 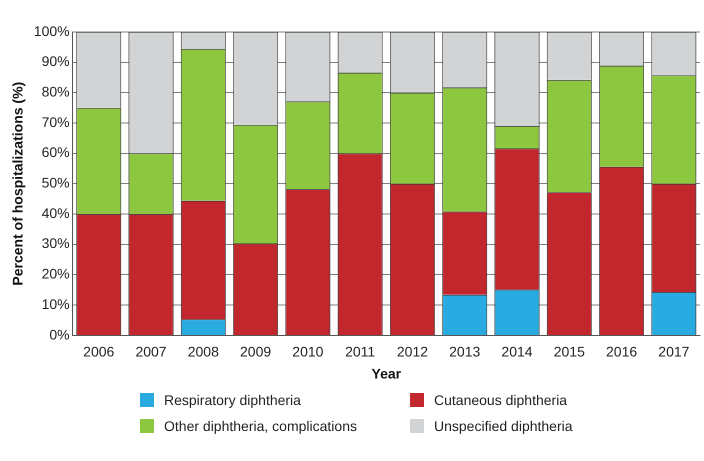 I want to click on x-tick-label: 2012, so click(x=412, y=352).